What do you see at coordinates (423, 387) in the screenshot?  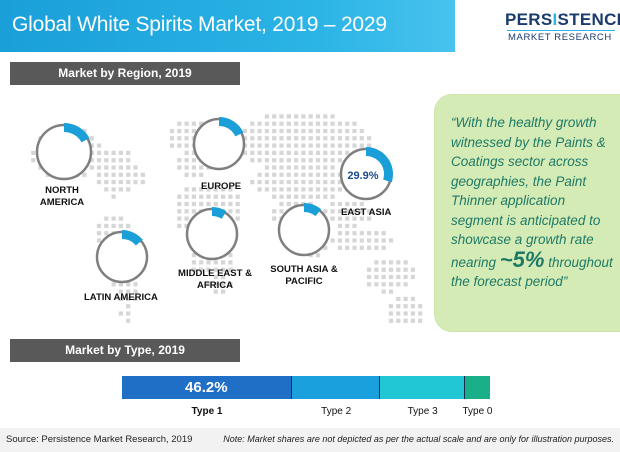 I see `type-segment` at bounding box center [423, 387].